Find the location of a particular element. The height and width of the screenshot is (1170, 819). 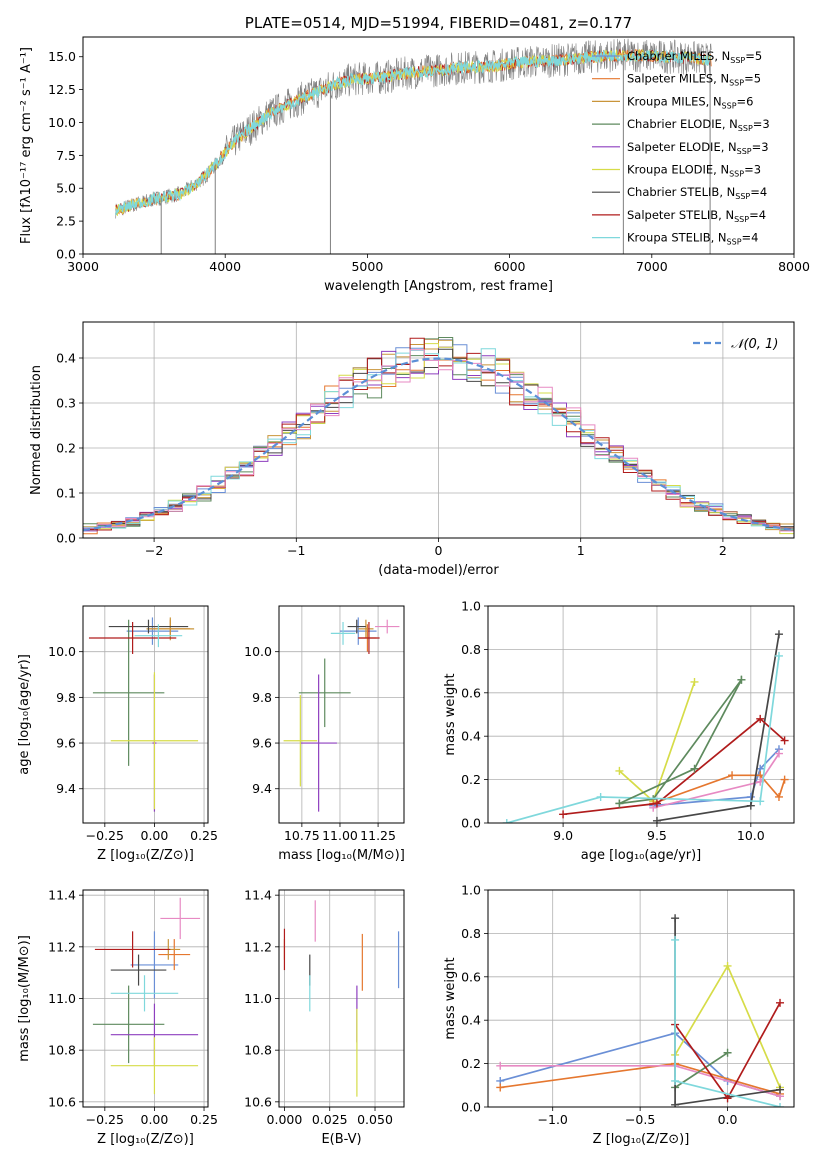

mass-vs-ebv-frame is located at coordinates (341, 998).